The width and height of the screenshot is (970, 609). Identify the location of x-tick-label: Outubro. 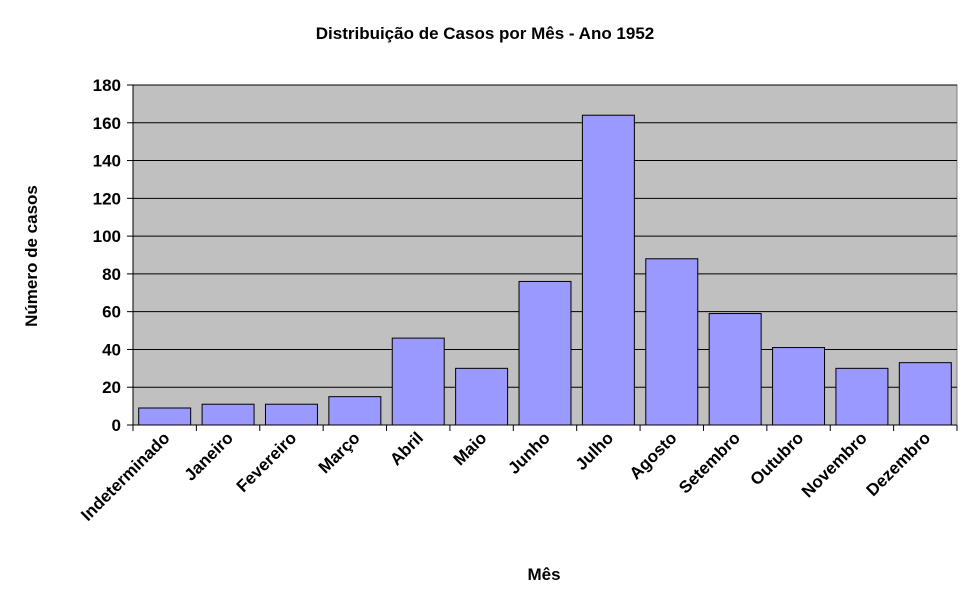
(777, 458).